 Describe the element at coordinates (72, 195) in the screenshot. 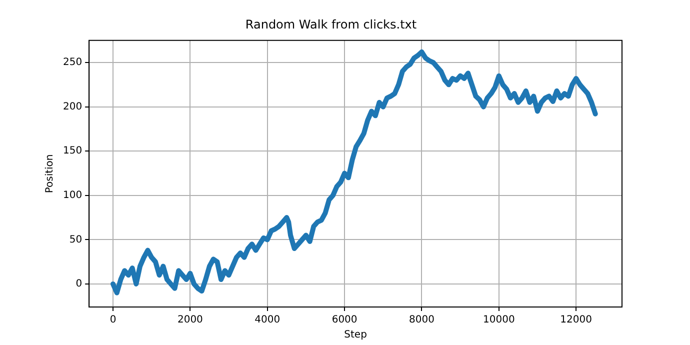

I see `y-tick-label: 100` at that location.